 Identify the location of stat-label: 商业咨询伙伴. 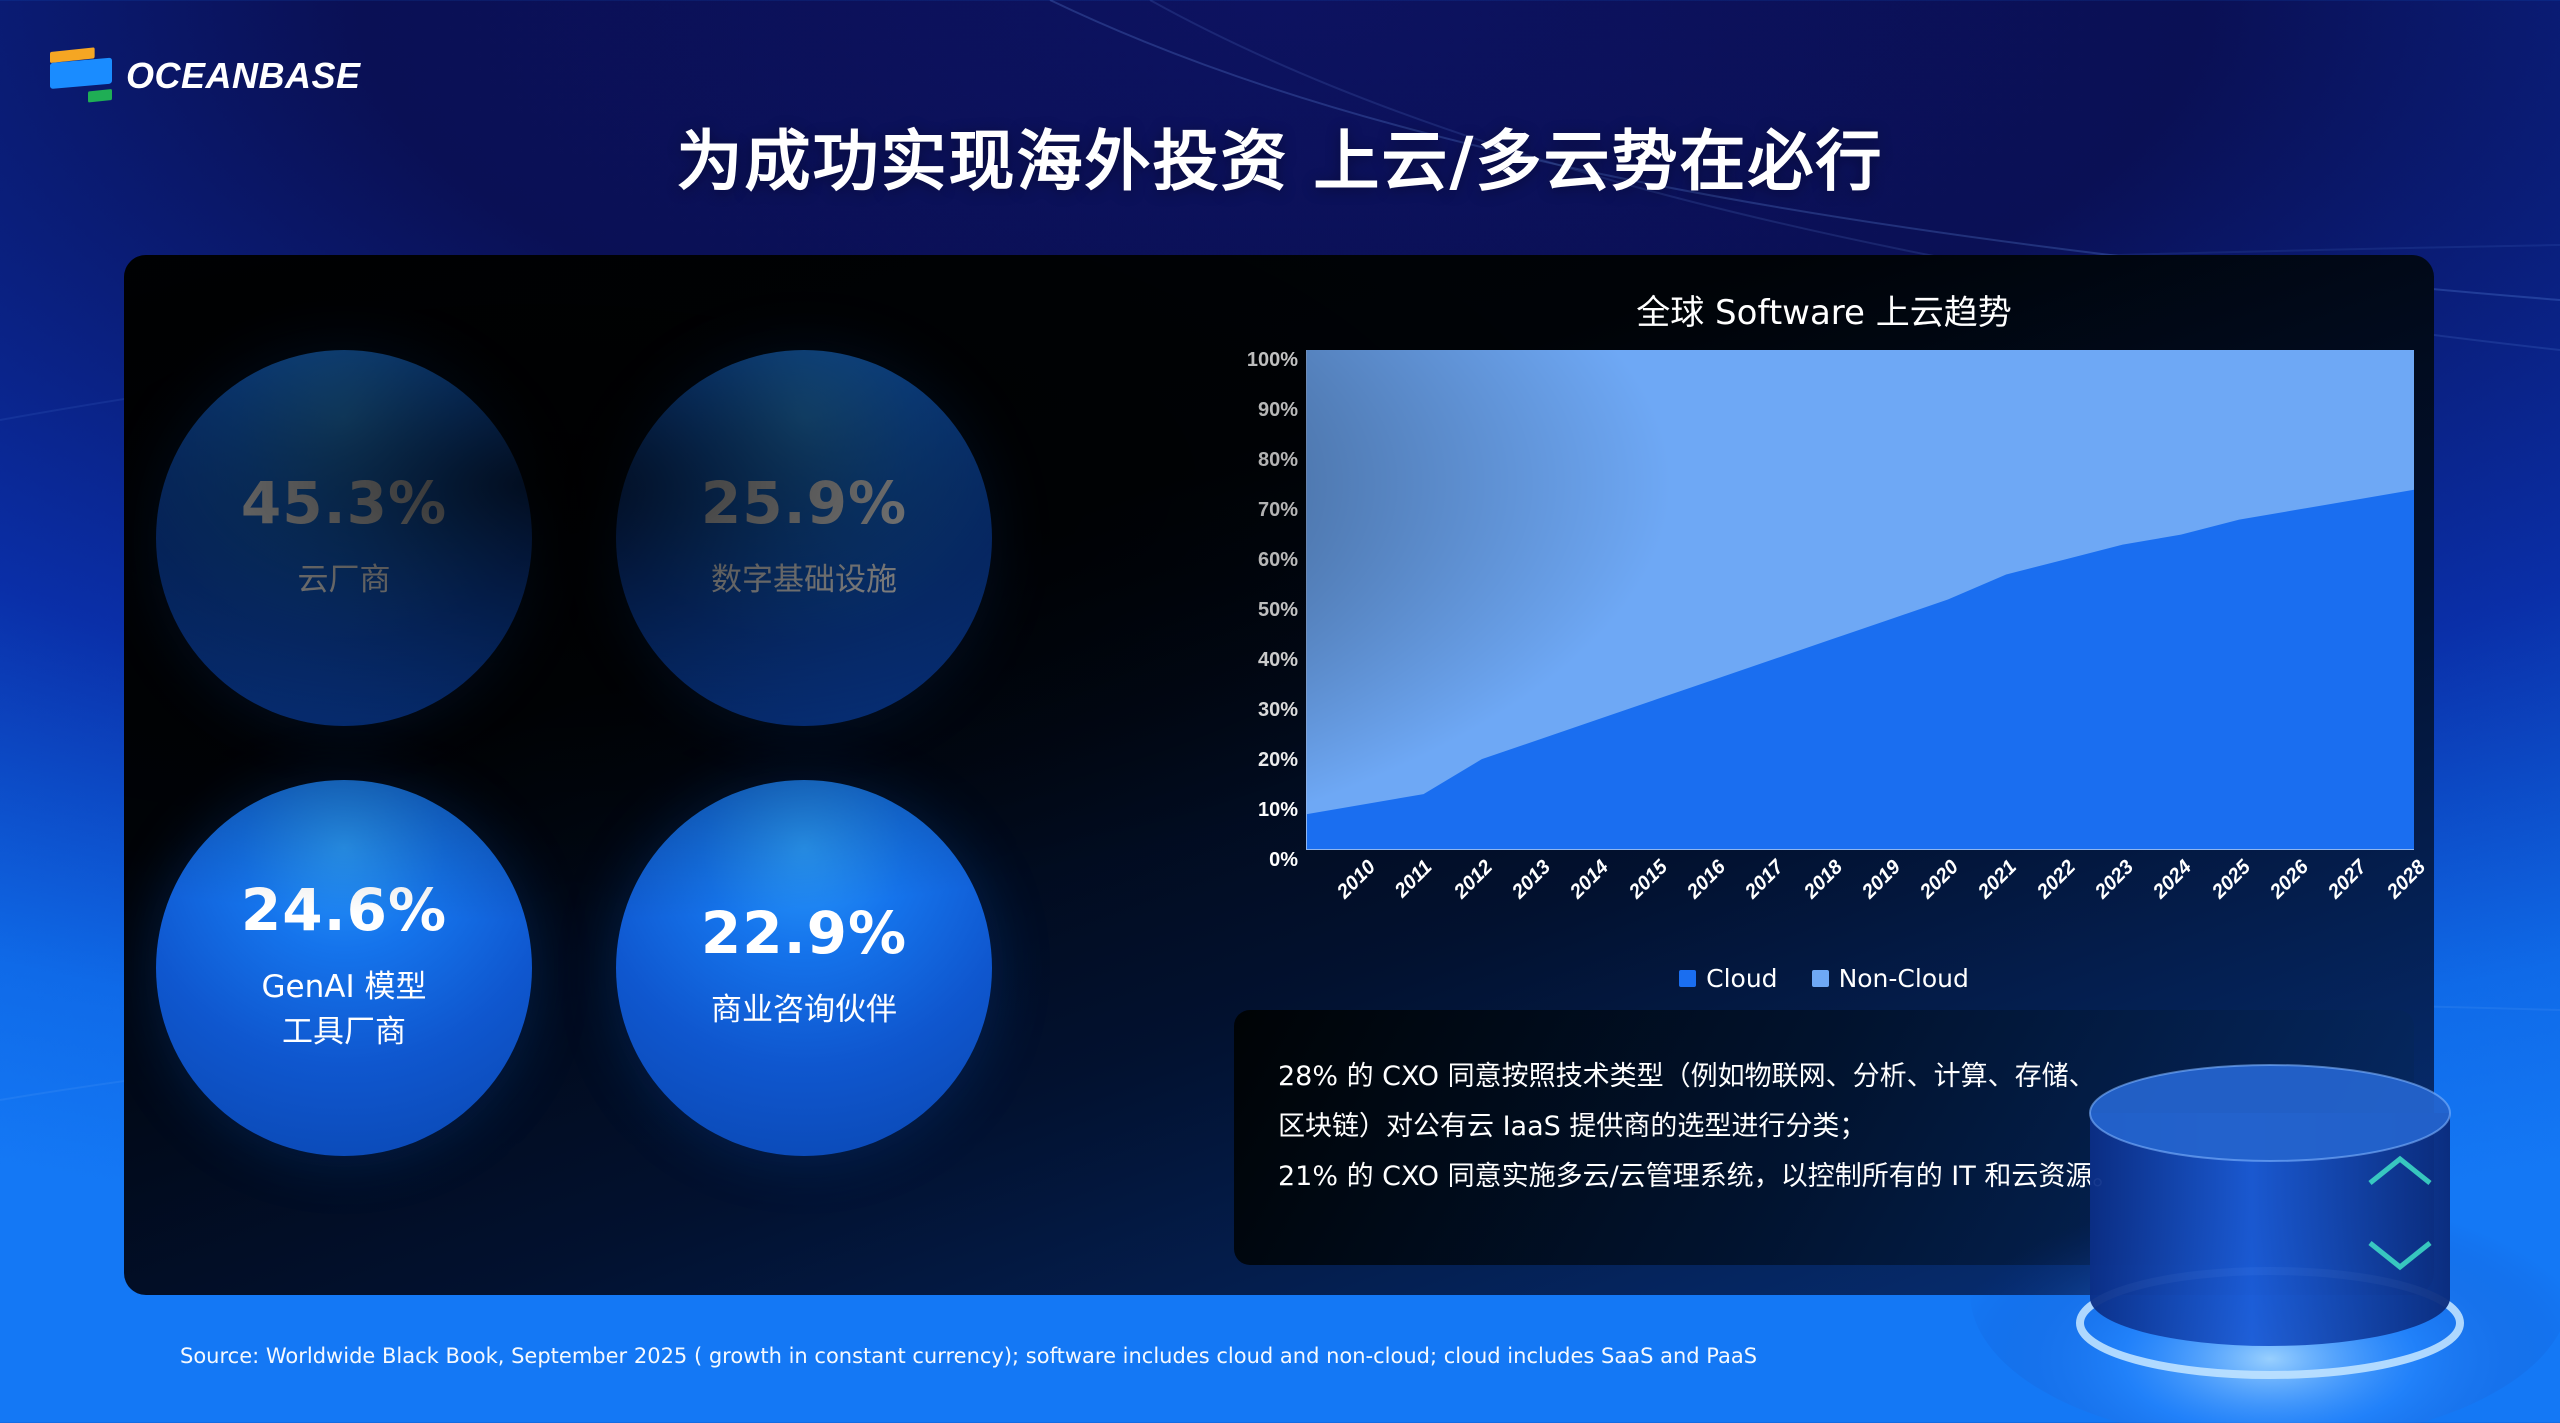
(804, 1009).